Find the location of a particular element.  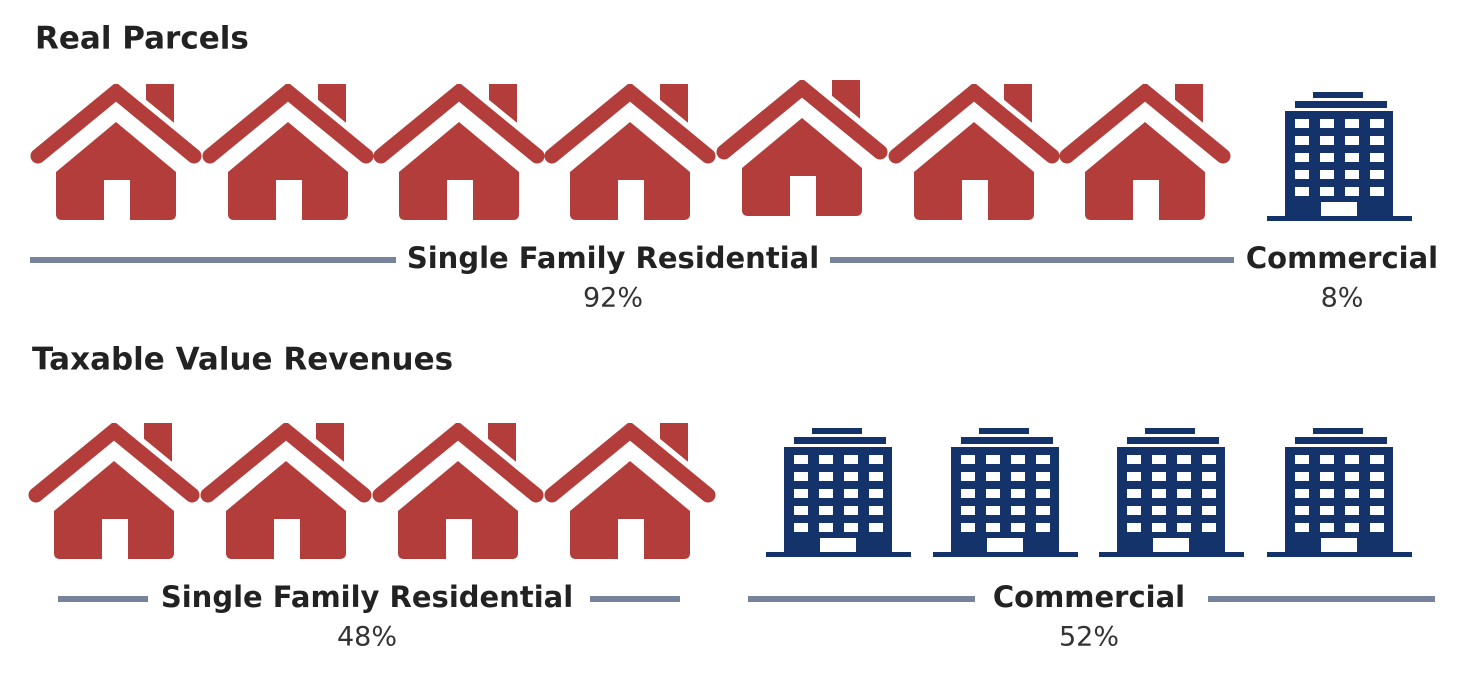

group-share: 48% is located at coordinates (367, 637).